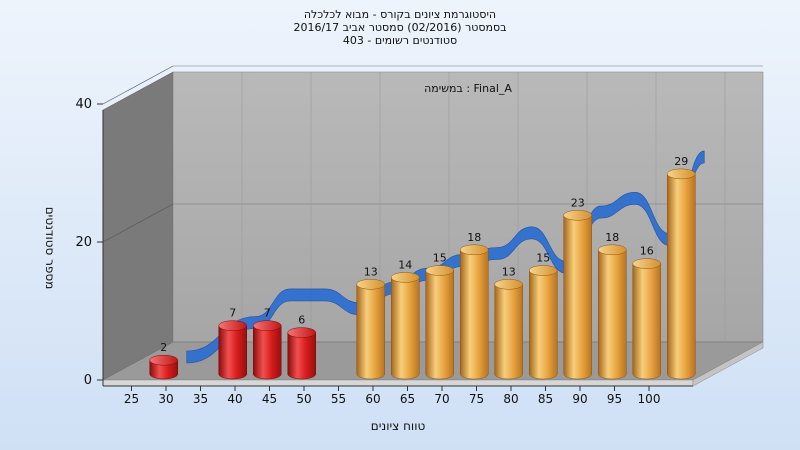 This screenshot has height=450, width=800. Describe the element at coordinates (476, 399) in the screenshot. I see `x-tick-label: 75` at that location.